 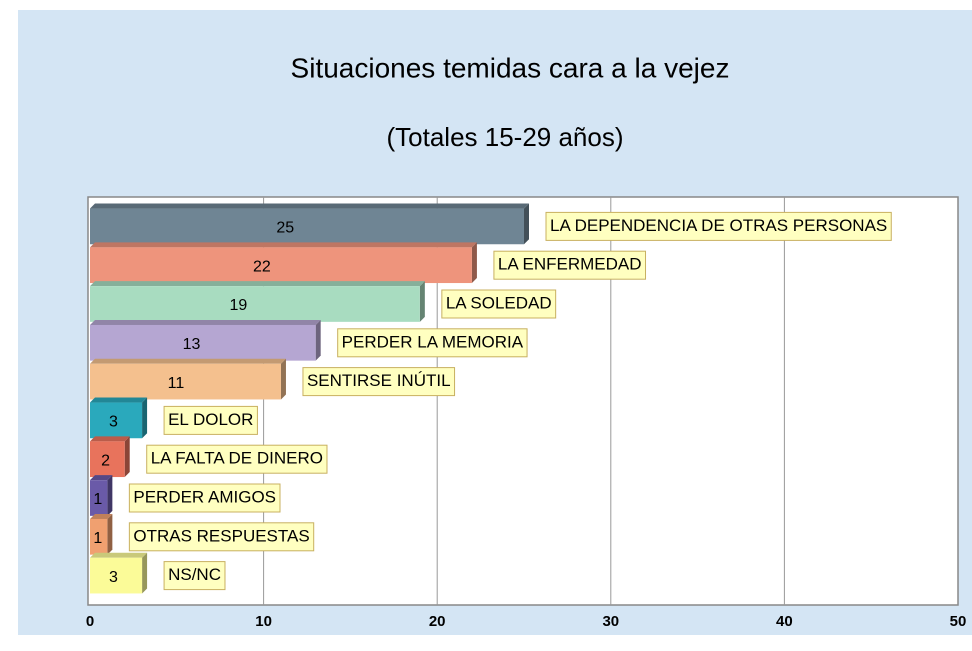 I want to click on category-label: LA FALTA DE DINERO, so click(x=237, y=458).